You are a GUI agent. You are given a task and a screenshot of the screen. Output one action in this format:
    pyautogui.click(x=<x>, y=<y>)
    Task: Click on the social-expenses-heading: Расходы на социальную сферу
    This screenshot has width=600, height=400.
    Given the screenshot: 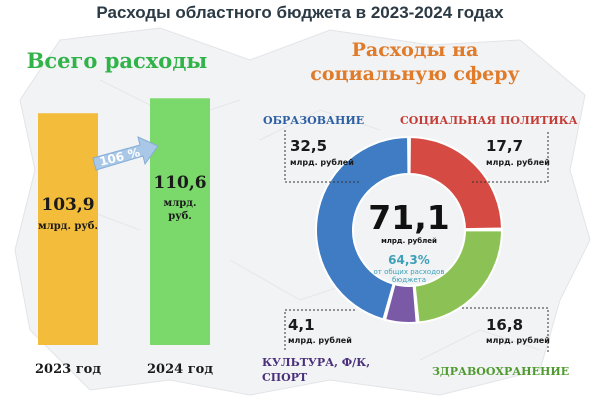 What is the action you would take?
    pyautogui.click(x=415, y=62)
    